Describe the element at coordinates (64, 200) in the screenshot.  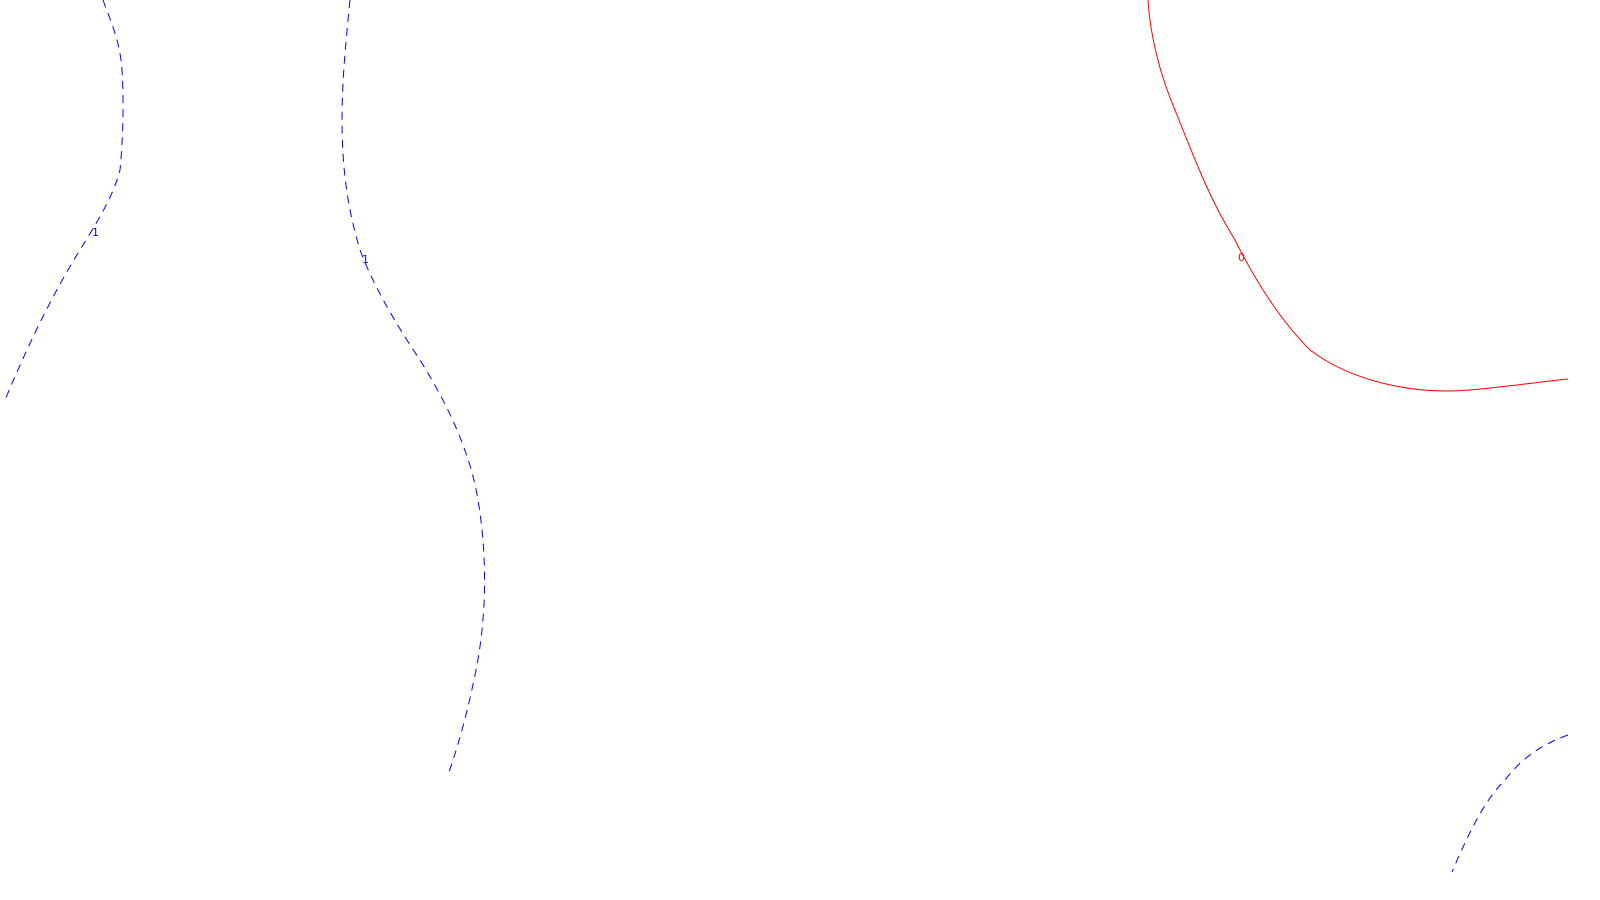
I see `contour-line-1-left` at that location.